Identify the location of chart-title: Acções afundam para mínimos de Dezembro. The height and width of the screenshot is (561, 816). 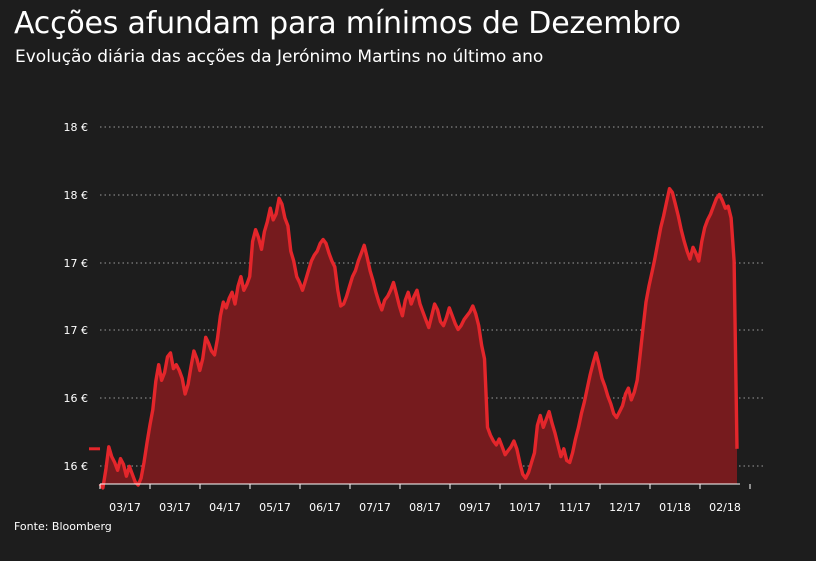
(347, 23).